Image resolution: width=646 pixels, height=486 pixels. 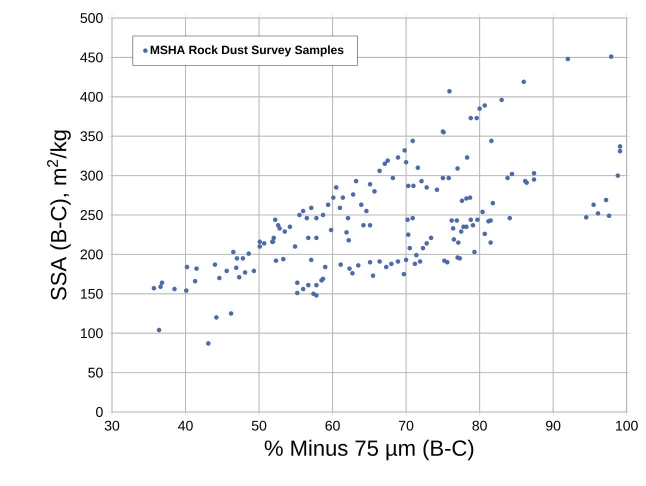 What do you see at coordinates (479, 425) in the screenshot?
I see `x-tick-label: 80` at bounding box center [479, 425].